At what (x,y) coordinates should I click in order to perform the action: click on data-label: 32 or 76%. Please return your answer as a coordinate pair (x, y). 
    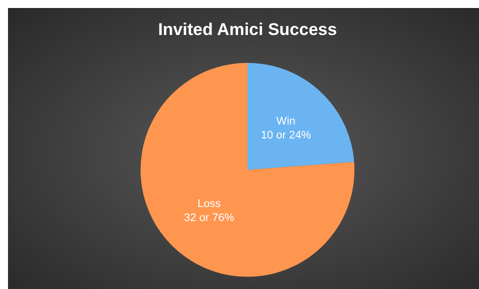
    Looking at the image, I should click on (209, 218).